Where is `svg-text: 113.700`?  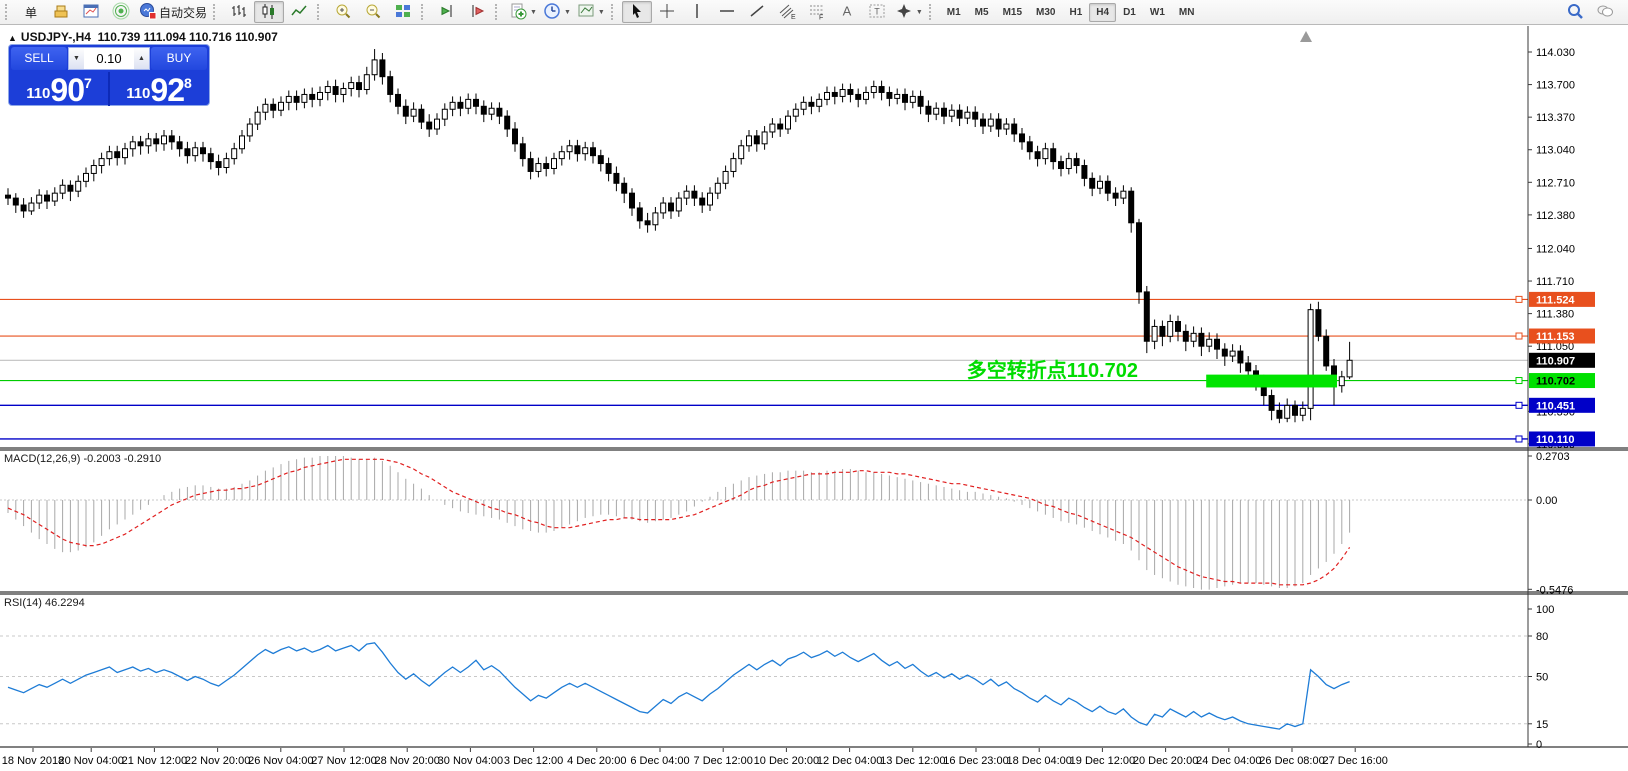
svg-text: 113.700 is located at coordinates (1555, 86).